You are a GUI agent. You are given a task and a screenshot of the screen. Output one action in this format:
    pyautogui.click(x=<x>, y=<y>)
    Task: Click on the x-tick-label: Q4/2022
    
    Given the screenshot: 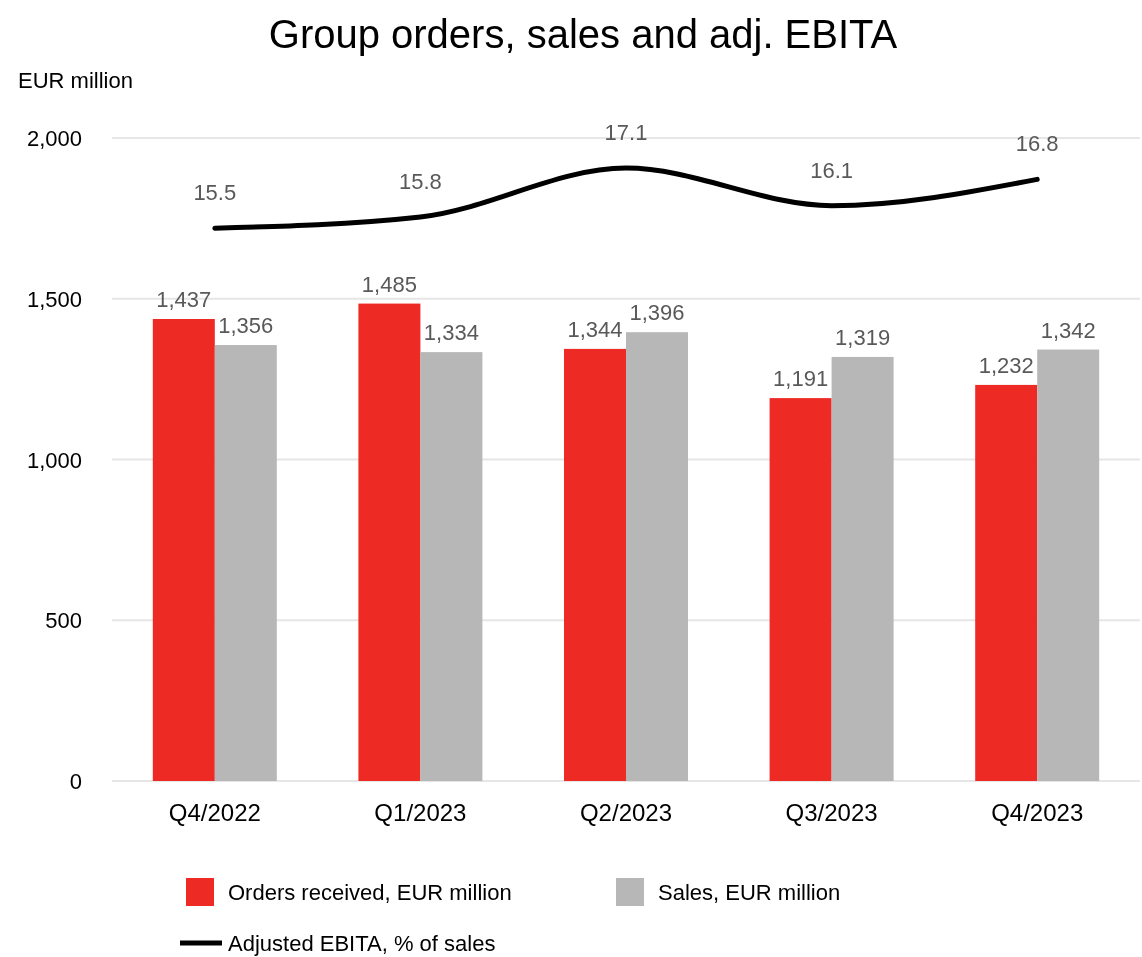 What is the action you would take?
    pyautogui.click(x=214, y=812)
    